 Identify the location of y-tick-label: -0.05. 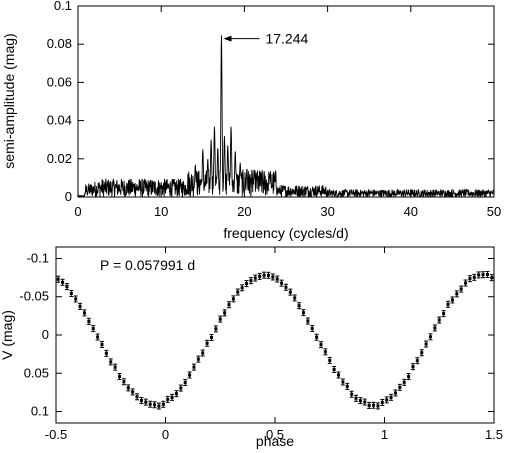
(34, 296).